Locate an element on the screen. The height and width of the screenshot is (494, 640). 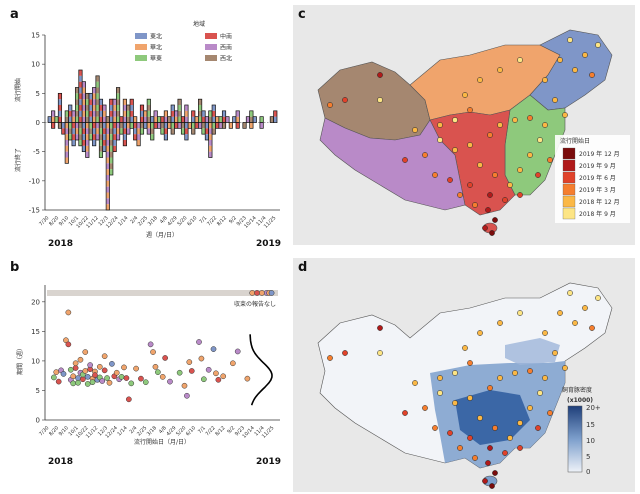
panel-label-a: a is located at coordinates (14, 14).